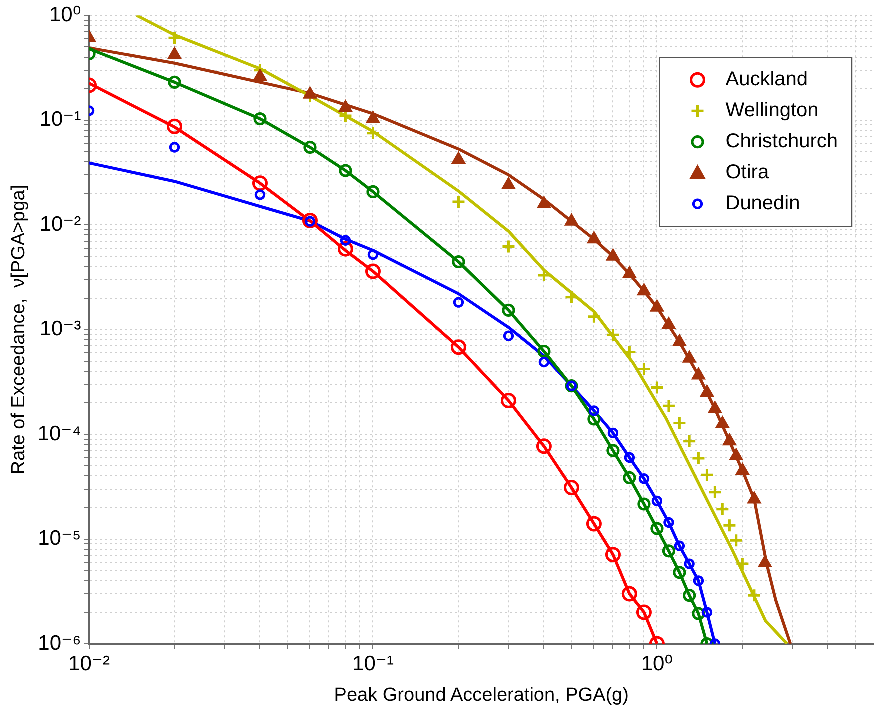 The width and height of the screenshot is (883, 715). What do you see at coordinates (65, 14) in the screenshot?
I see `y-tick-label: 10⁰` at bounding box center [65, 14].